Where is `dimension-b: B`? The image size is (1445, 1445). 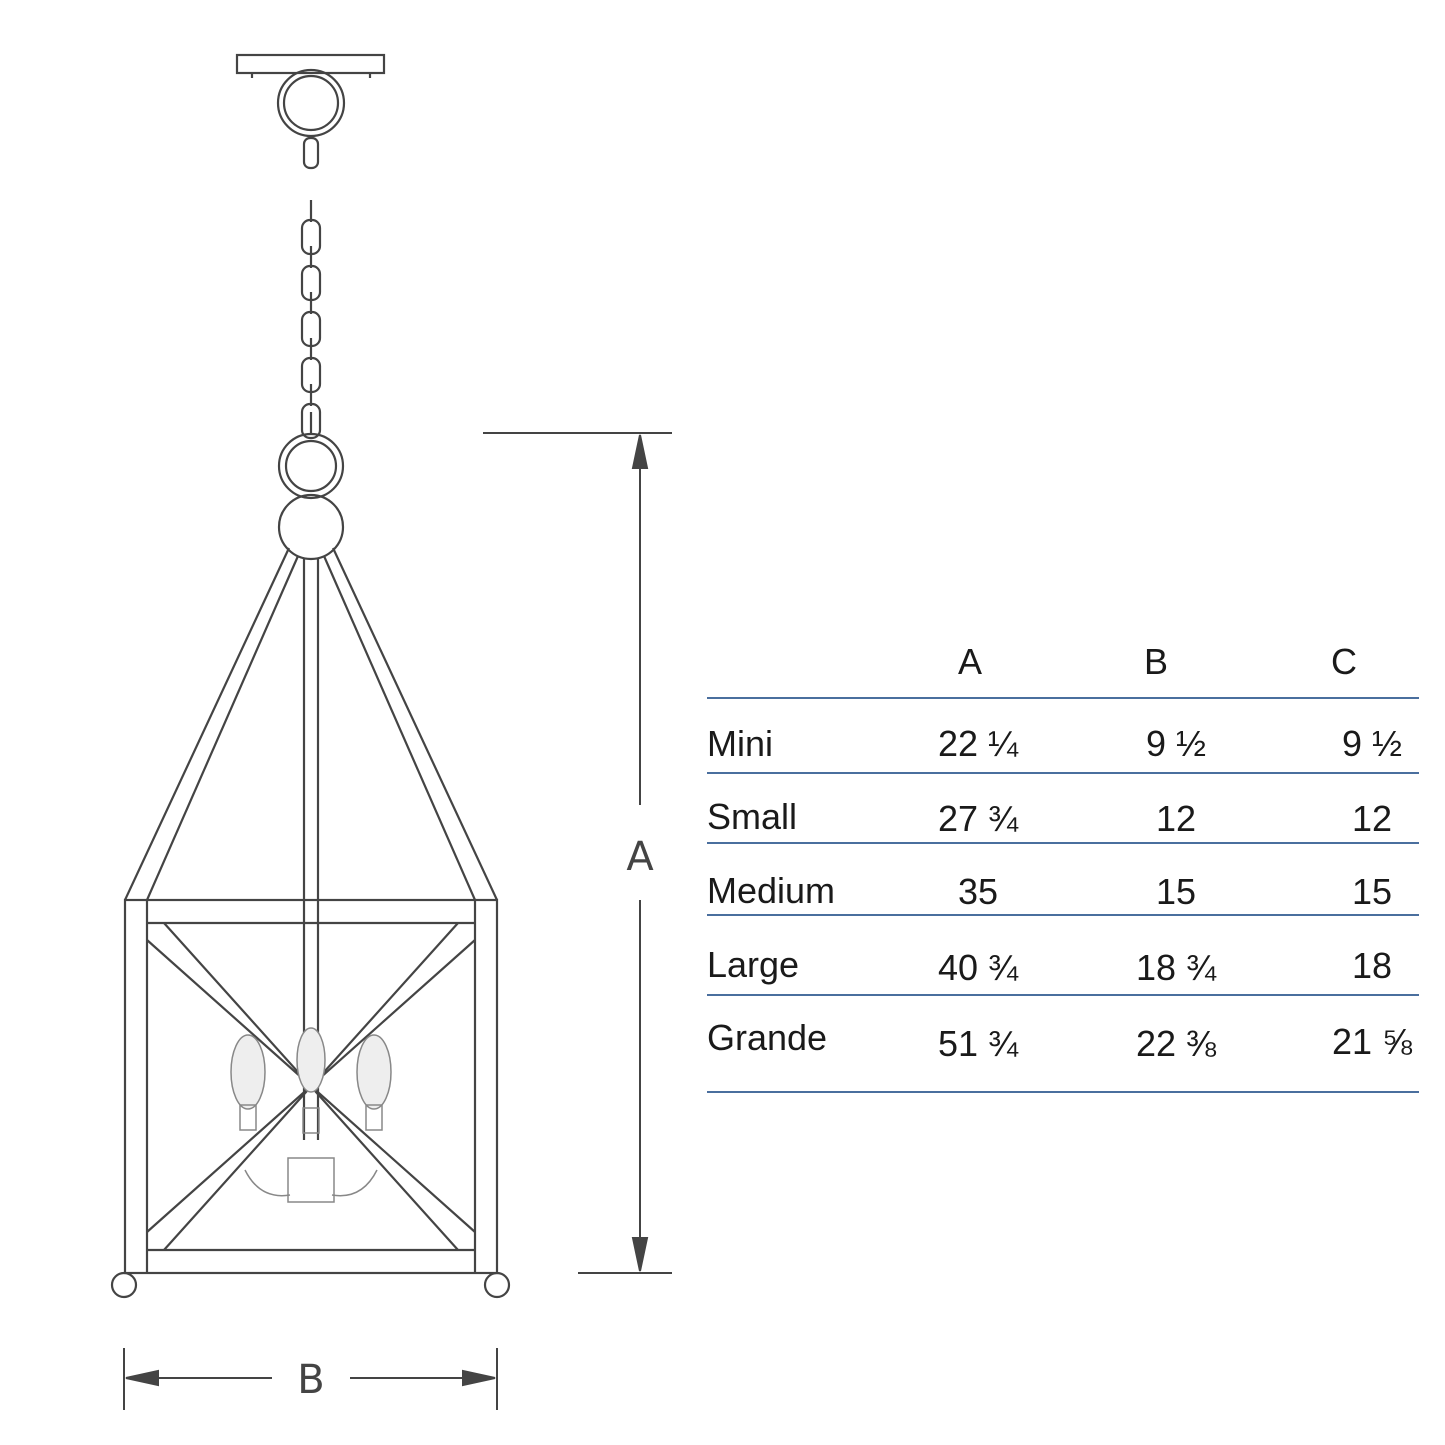
dimension-b: B is located at coordinates (310, 1379).